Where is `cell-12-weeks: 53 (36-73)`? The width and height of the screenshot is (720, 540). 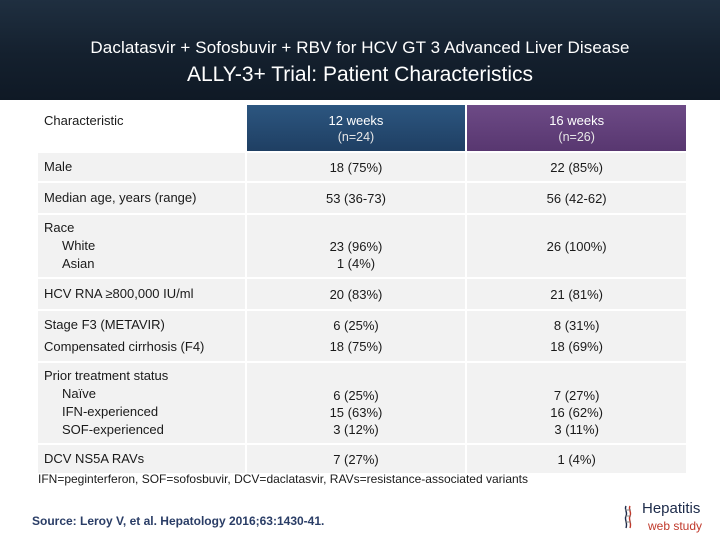
cell-12-weeks: 53 (36-73) is located at coordinates (355, 197).